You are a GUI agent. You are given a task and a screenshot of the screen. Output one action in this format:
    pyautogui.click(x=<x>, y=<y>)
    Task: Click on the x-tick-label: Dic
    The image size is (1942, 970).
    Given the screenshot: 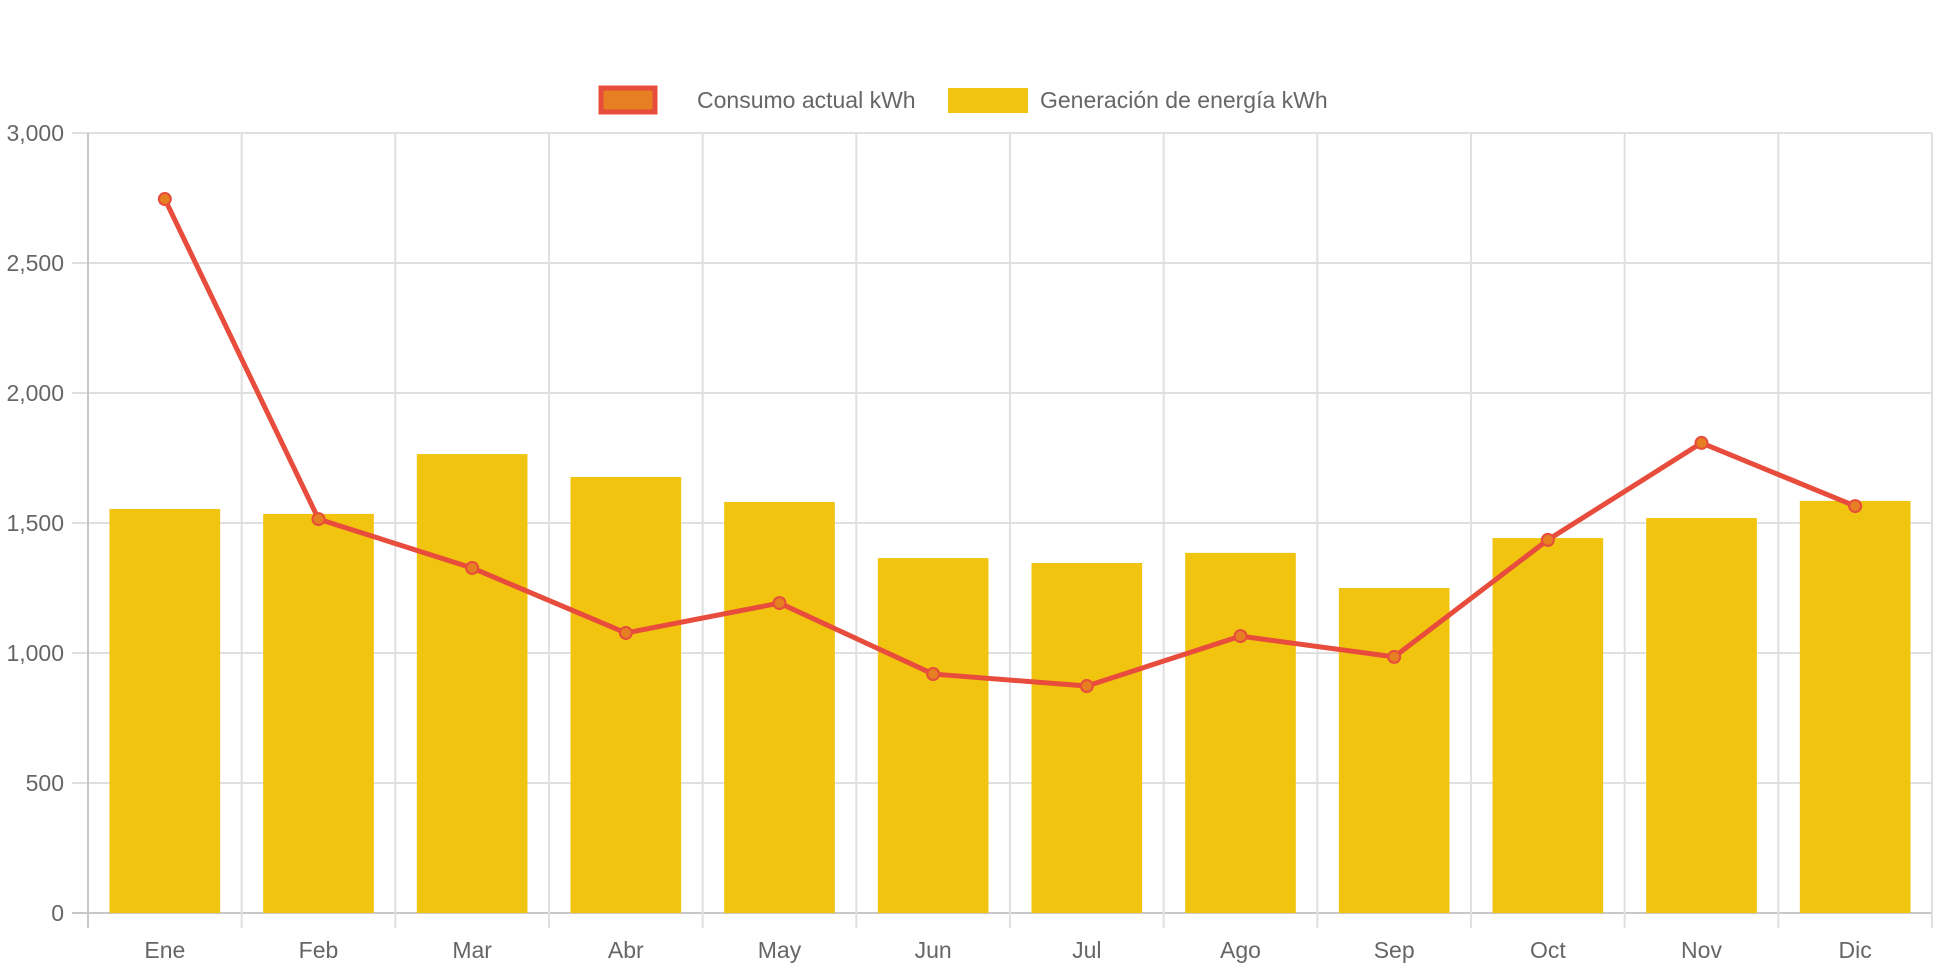 What is the action you would take?
    pyautogui.click(x=1855, y=950)
    